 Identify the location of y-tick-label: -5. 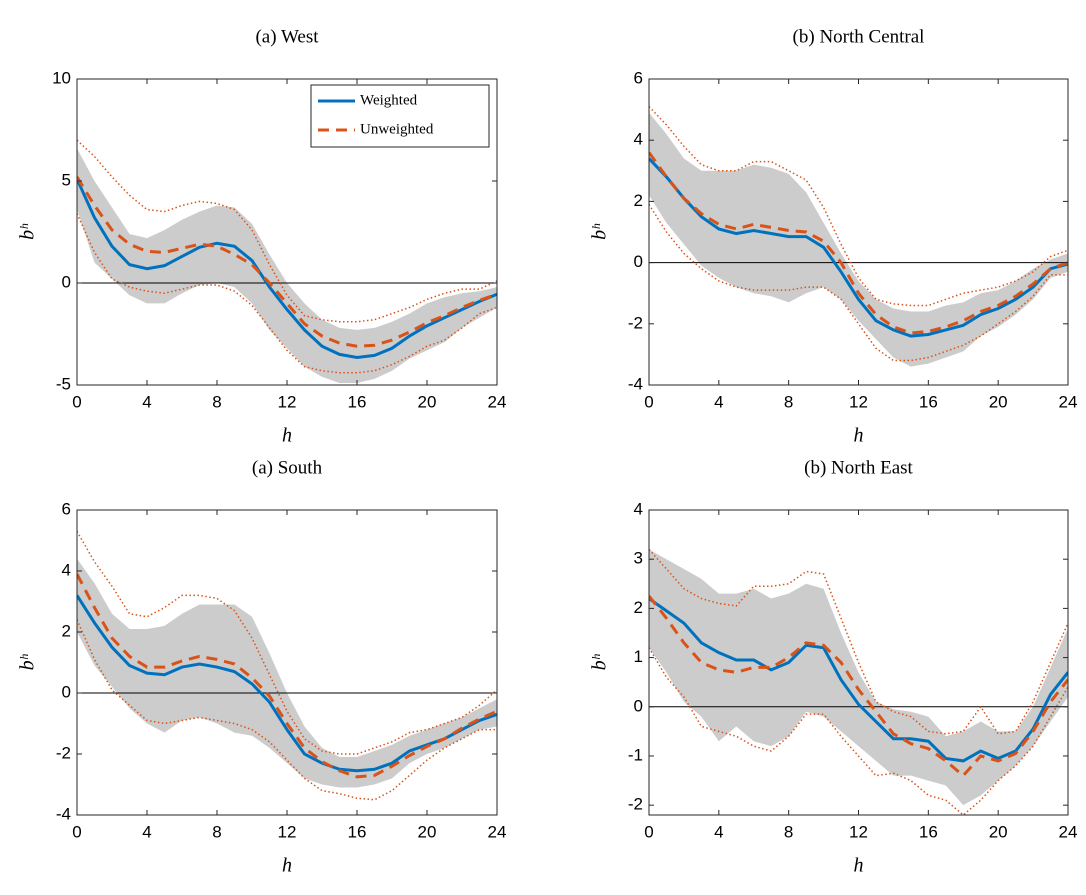
(63, 383).